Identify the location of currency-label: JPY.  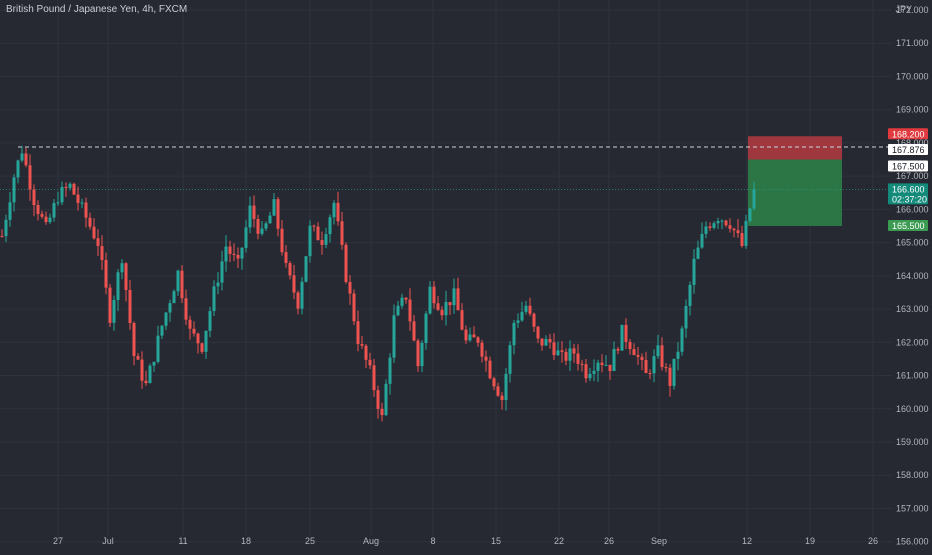
(903, 9).